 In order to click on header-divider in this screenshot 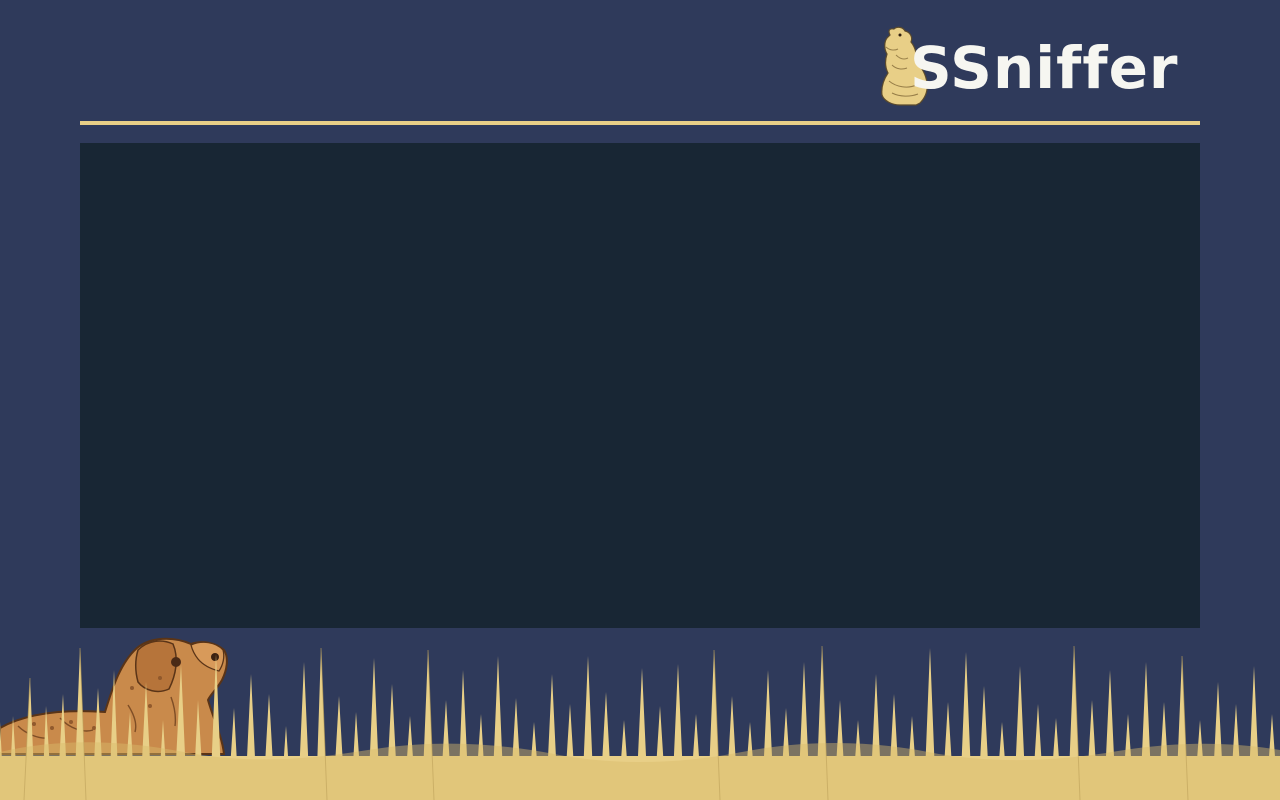, I will do `click(640, 123)`.